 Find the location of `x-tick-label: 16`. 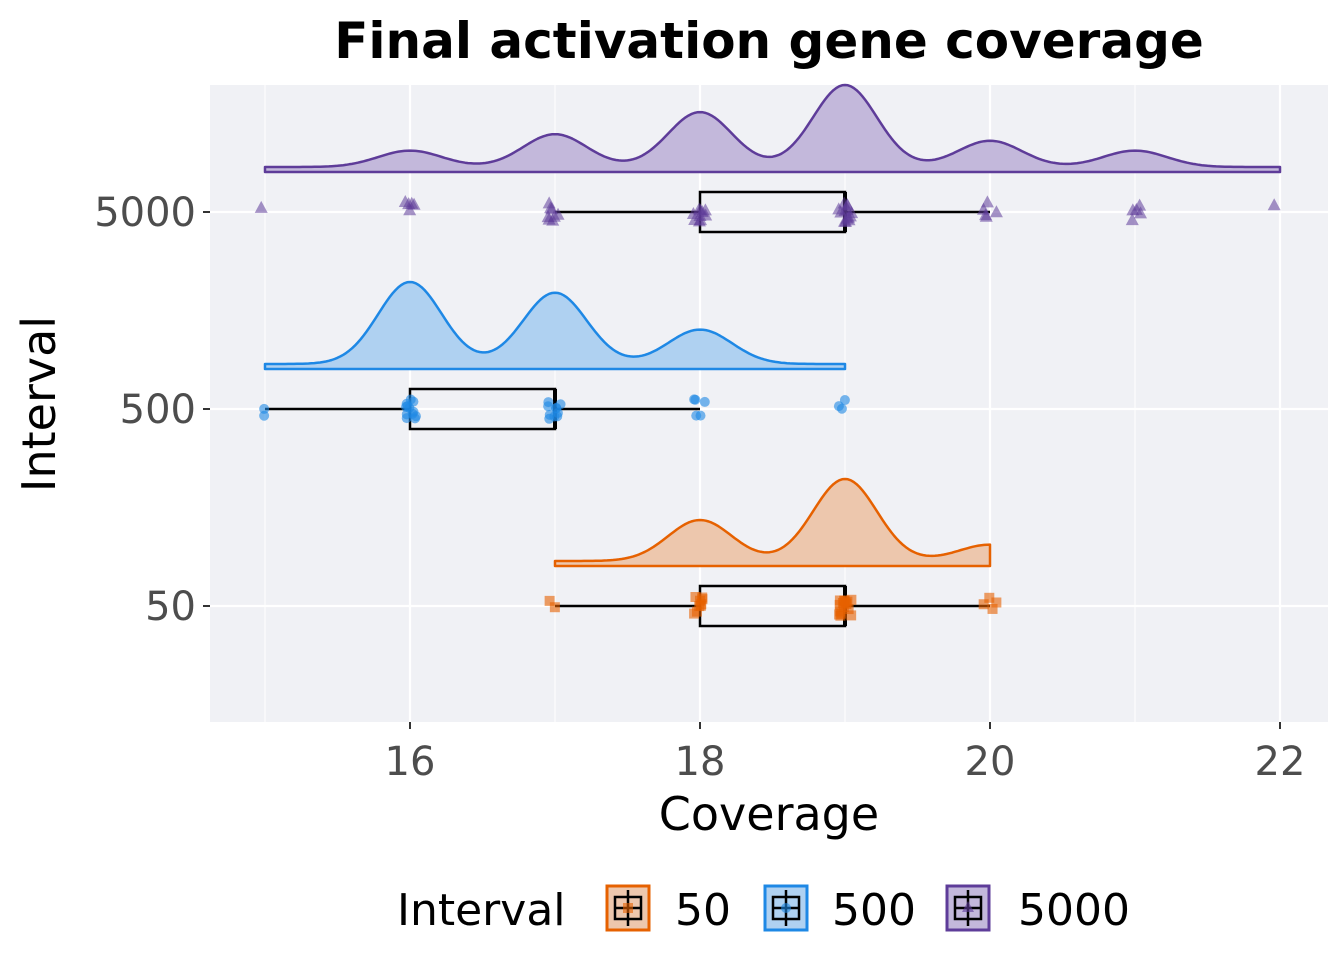

x-tick-label: 16 is located at coordinates (410, 762).